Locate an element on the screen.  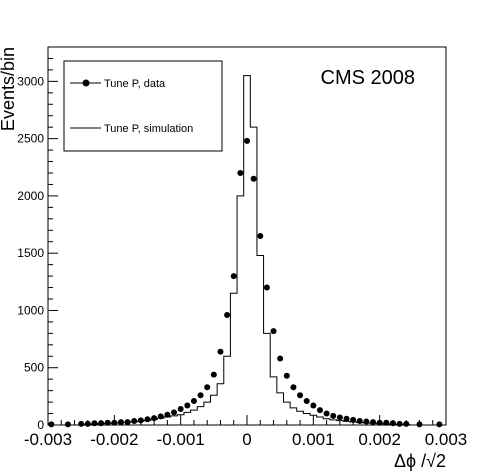
legend-label-simulation: Tune P, simulation is located at coordinates (148, 129).